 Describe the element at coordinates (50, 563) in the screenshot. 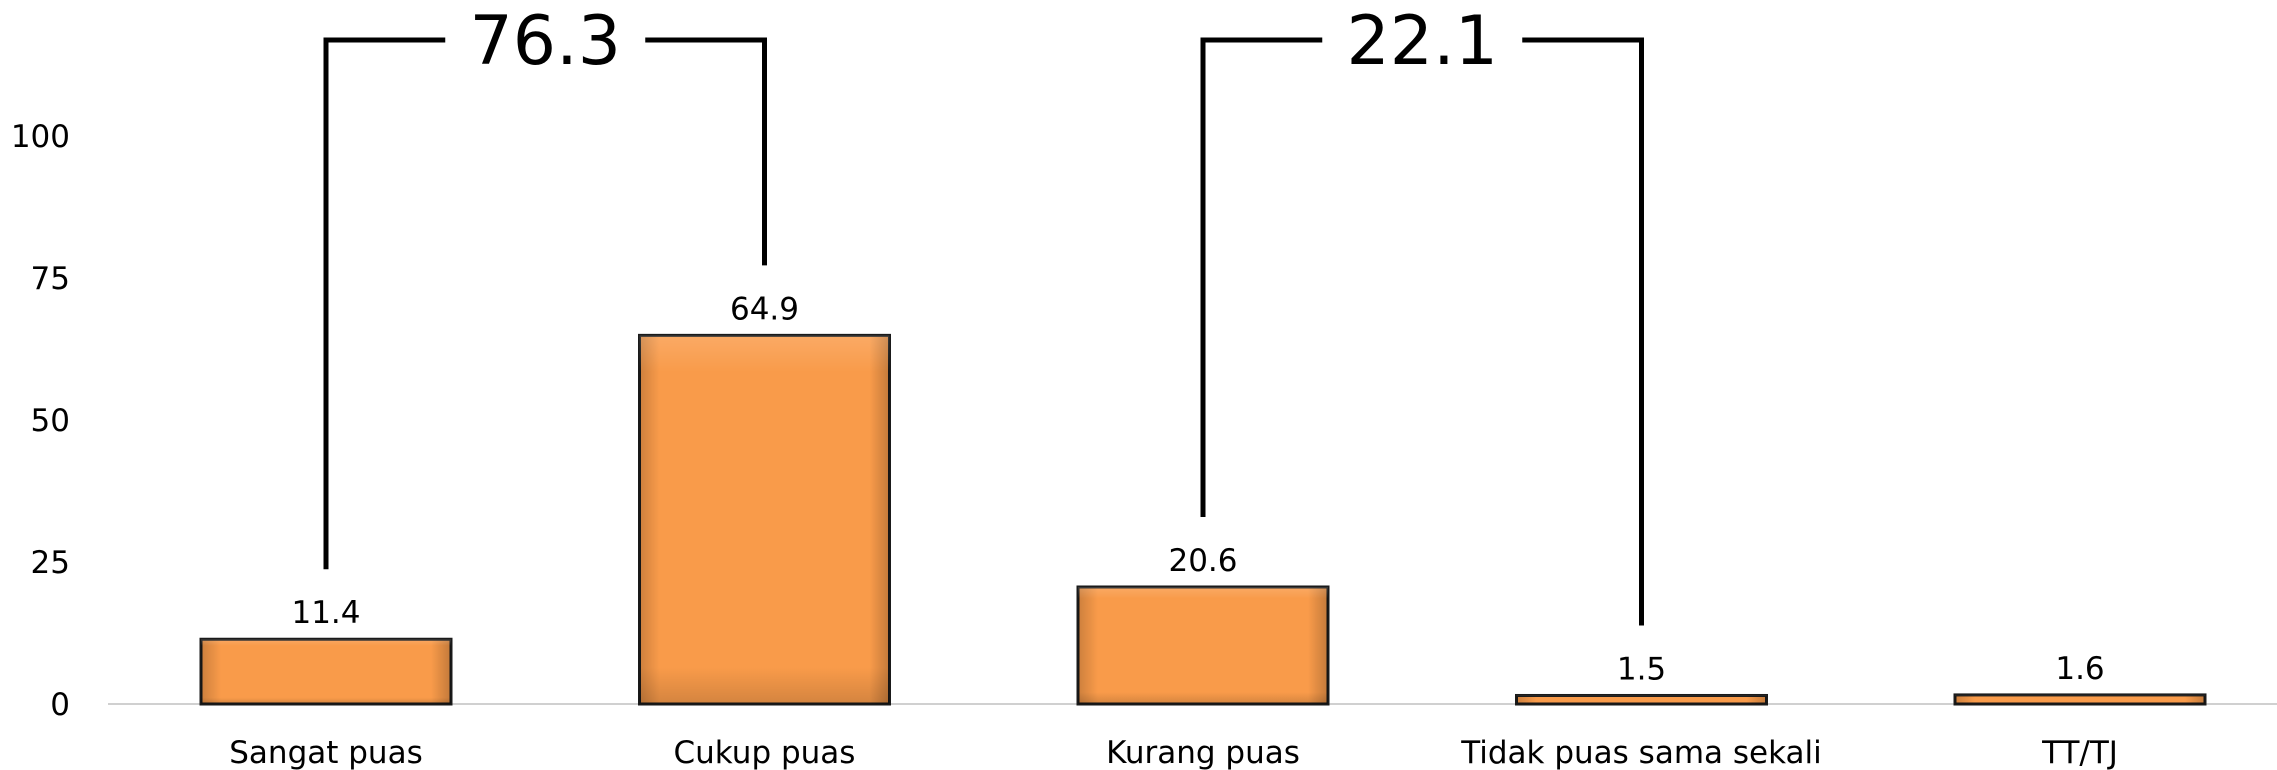

I see `y-tick-label: 25` at that location.